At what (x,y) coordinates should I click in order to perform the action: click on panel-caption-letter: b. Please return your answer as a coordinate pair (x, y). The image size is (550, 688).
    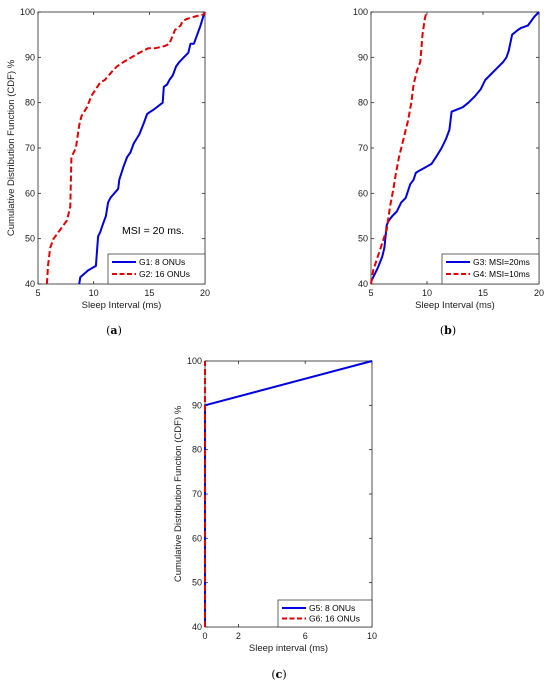
    Looking at the image, I should click on (448, 330).